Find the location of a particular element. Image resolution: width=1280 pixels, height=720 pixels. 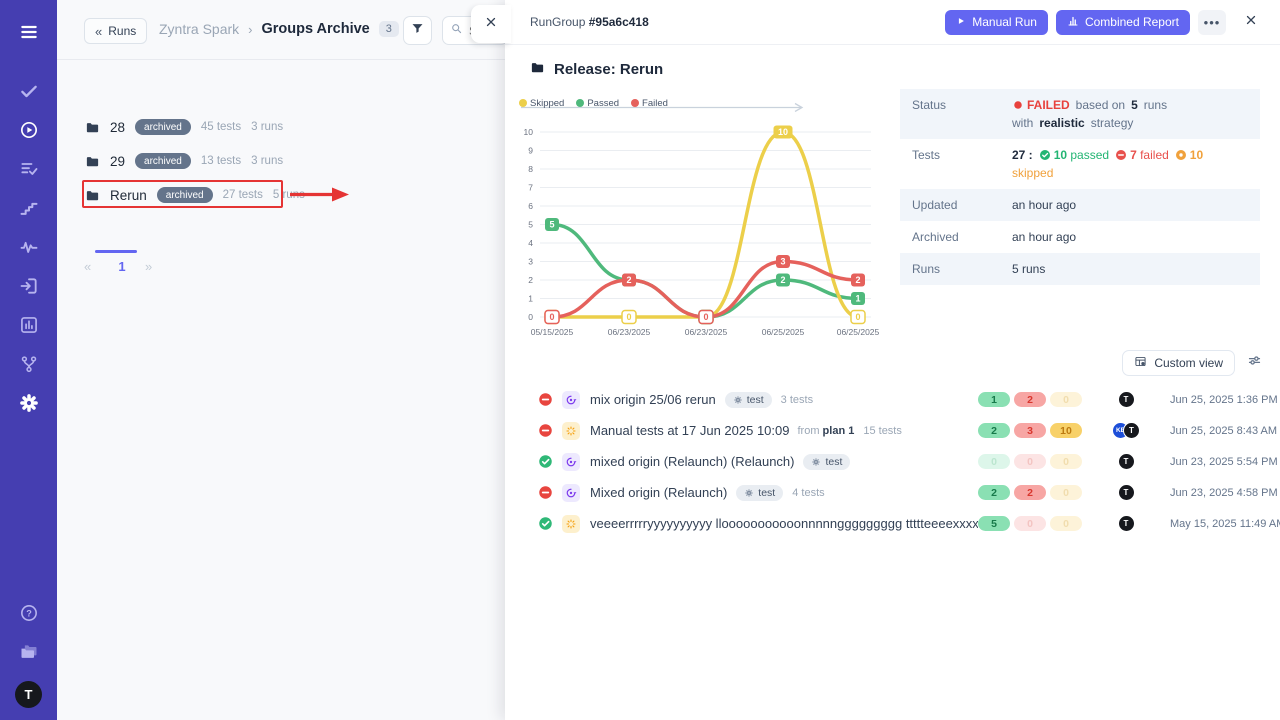

panel-close-button is located at coordinates (491, 24).